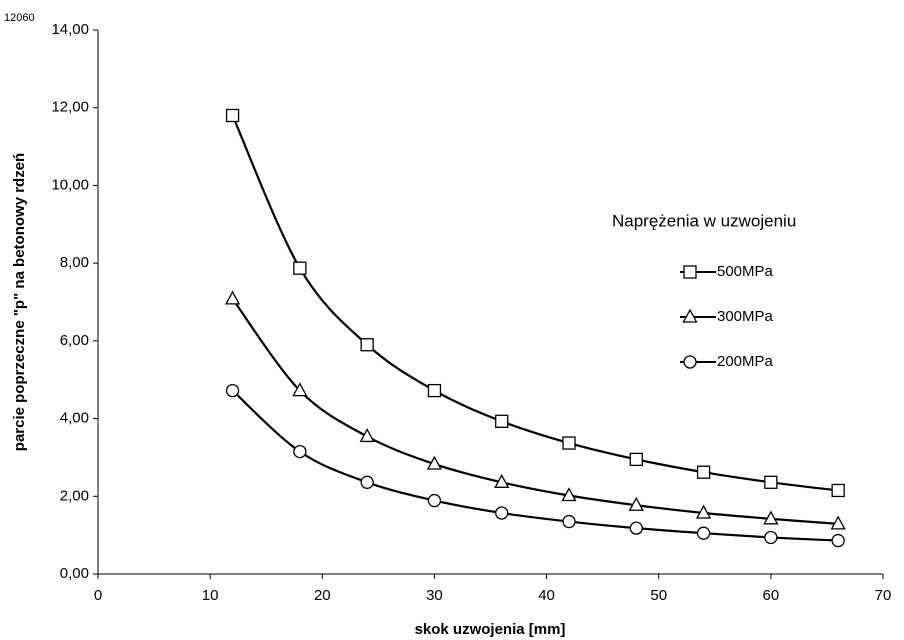 The width and height of the screenshot is (904, 640). What do you see at coordinates (74, 418) in the screenshot?
I see `y-tick-label: 4,00` at bounding box center [74, 418].